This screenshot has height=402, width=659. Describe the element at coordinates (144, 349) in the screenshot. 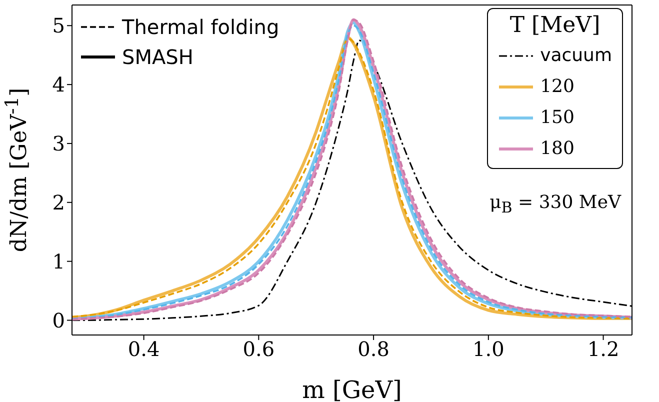

I see `x-tick-label: 0.4` at that location.